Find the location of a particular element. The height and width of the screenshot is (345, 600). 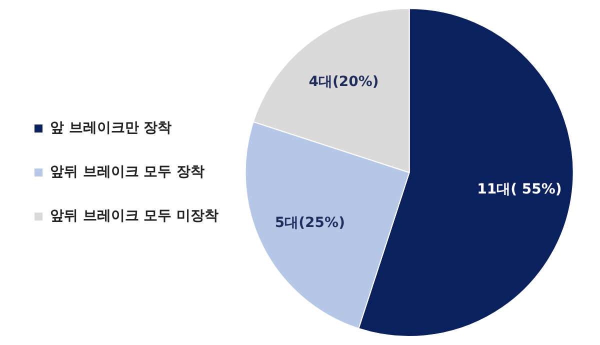

legend-label: 앞 브레이크만 장착 is located at coordinates (111, 128).